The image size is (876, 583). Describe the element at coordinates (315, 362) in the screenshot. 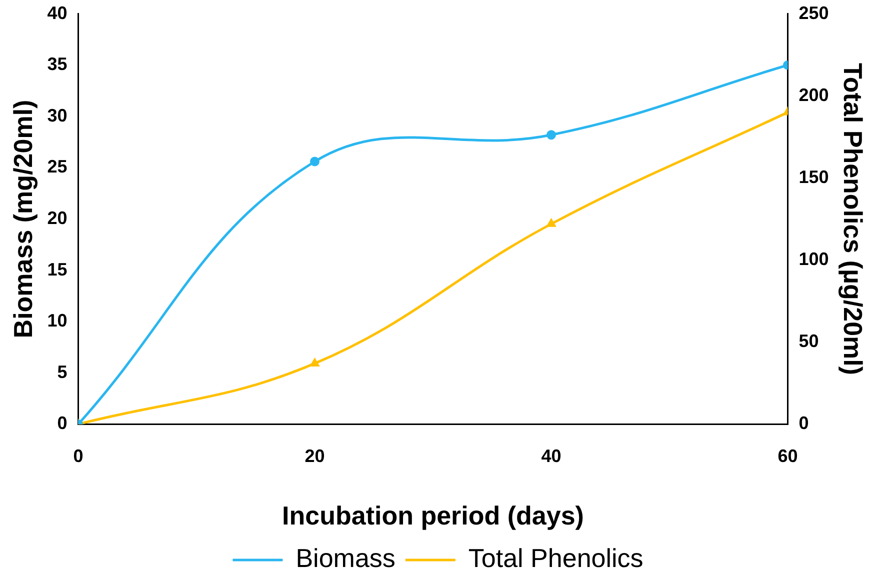

I see `point` at that location.